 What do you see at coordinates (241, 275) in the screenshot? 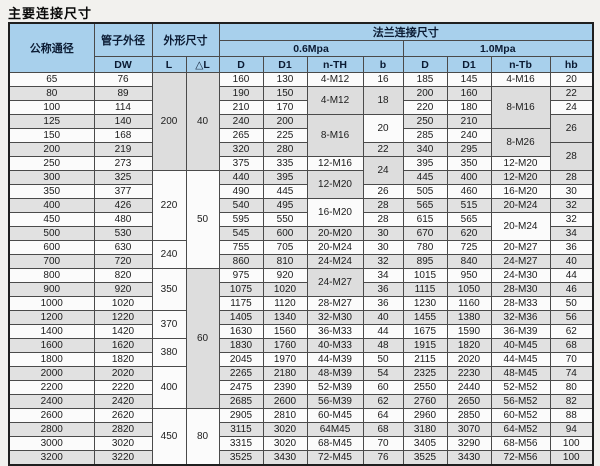
I see `table-cell-d06: 975` at bounding box center [241, 275].